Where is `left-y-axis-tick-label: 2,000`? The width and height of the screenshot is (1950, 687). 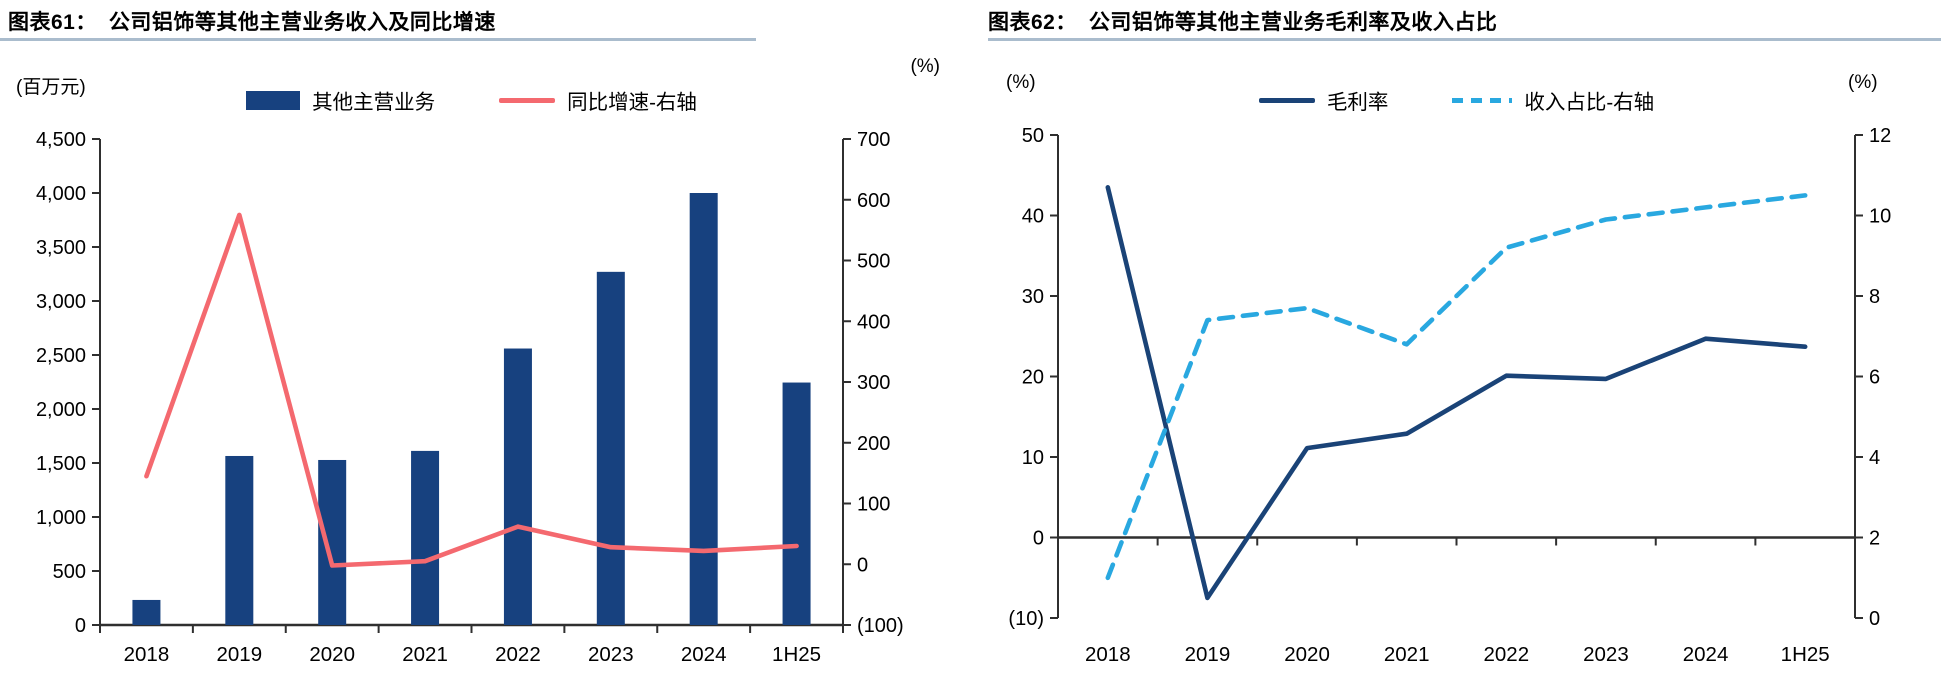
left-y-axis-tick-label: 2,000 is located at coordinates (61, 410).